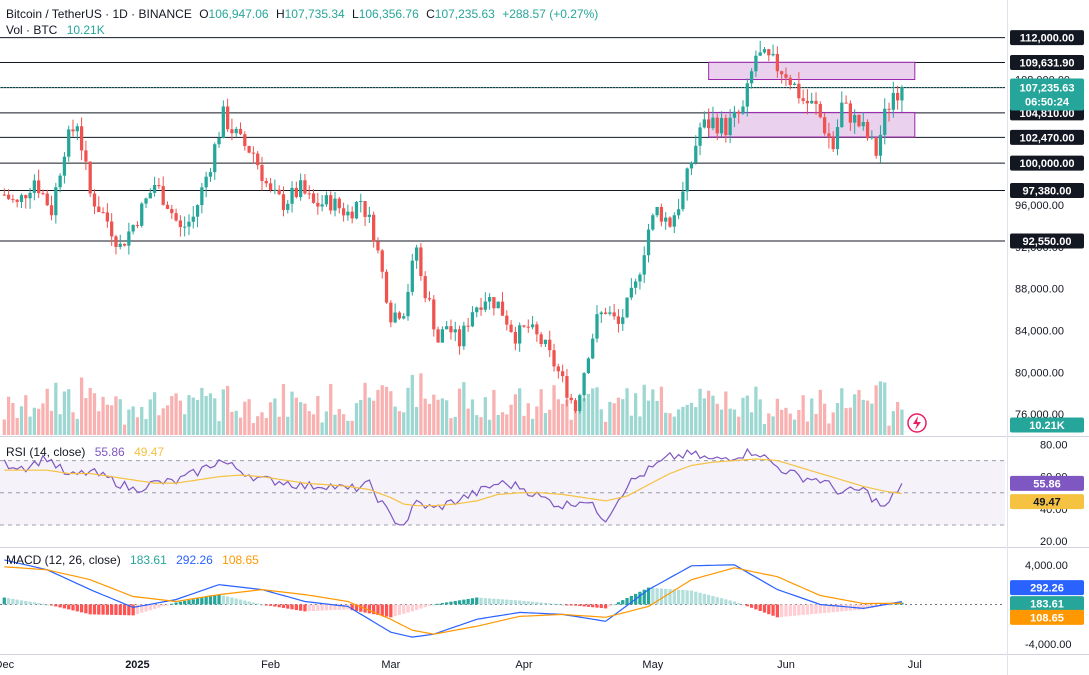 This screenshot has width=1089, height=675. What do you see at coordinates (1047, 192) in the screenshot?
I see `level-label: 97,380.00` at bounding box center [1047, 192].